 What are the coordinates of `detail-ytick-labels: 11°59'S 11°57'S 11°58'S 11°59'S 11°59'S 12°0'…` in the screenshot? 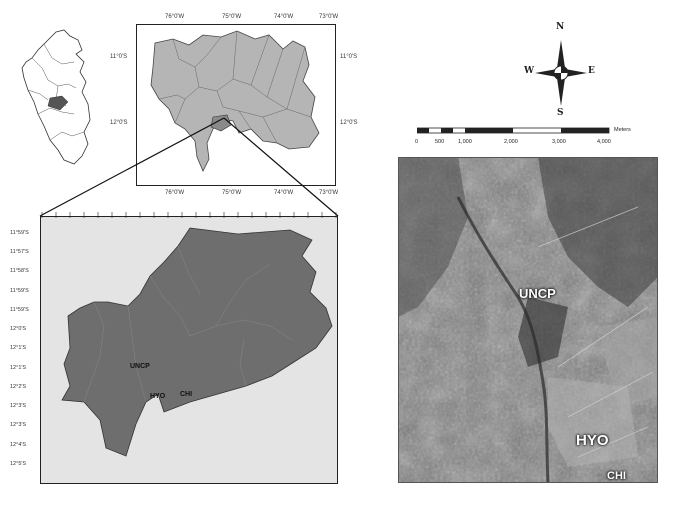 It's located at (25, 360).